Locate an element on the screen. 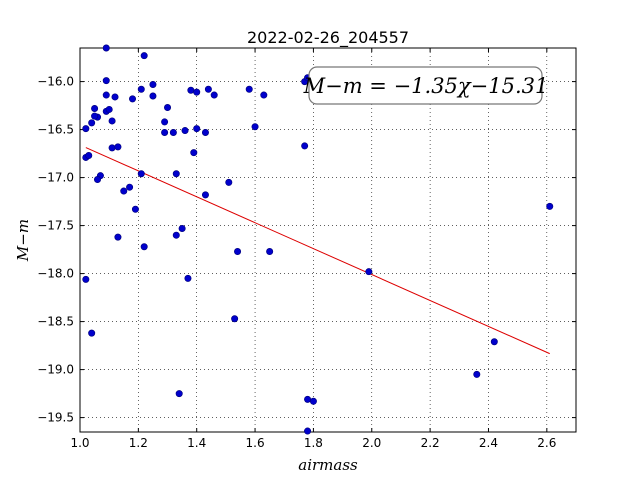 This screenshot has height=480, width=640. x-tick-label: 2.6 is located at coordinates (546, 443).